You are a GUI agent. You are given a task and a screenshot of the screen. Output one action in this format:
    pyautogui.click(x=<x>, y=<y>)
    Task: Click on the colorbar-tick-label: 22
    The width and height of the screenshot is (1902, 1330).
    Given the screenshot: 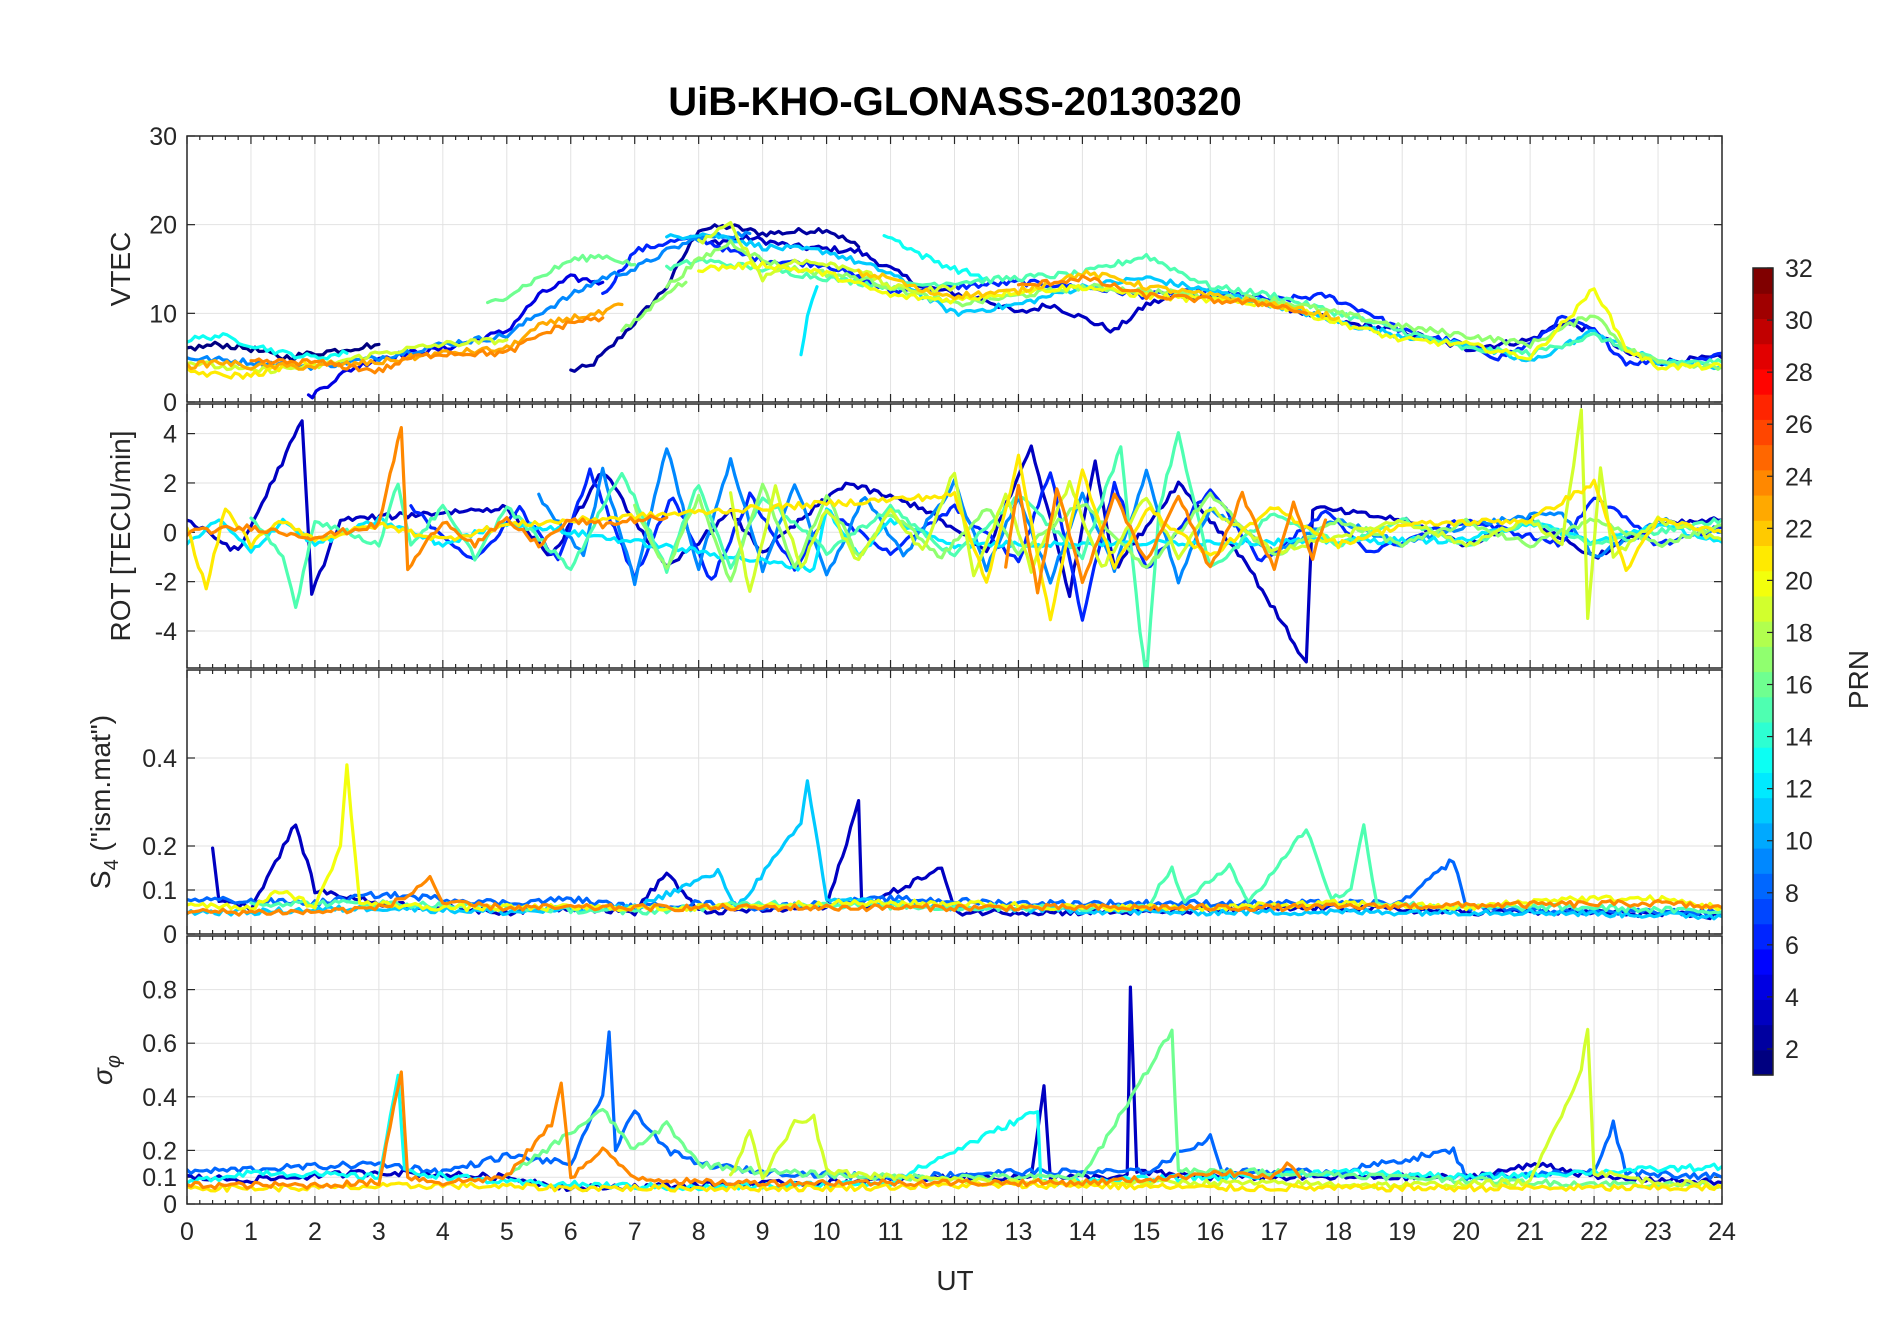 What is the action you would take?
    pyautogui.click(x=1799, y=529)
    